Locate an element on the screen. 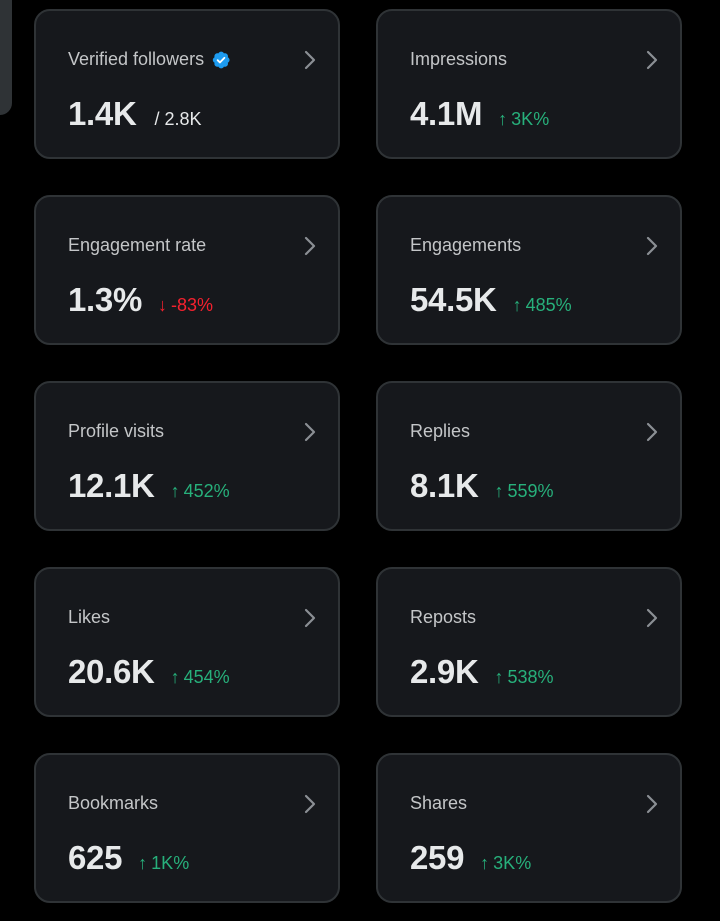 The width and height of the screenshot is (720, 921). card-change-value: 1K% is located at coordinates (170, 863).